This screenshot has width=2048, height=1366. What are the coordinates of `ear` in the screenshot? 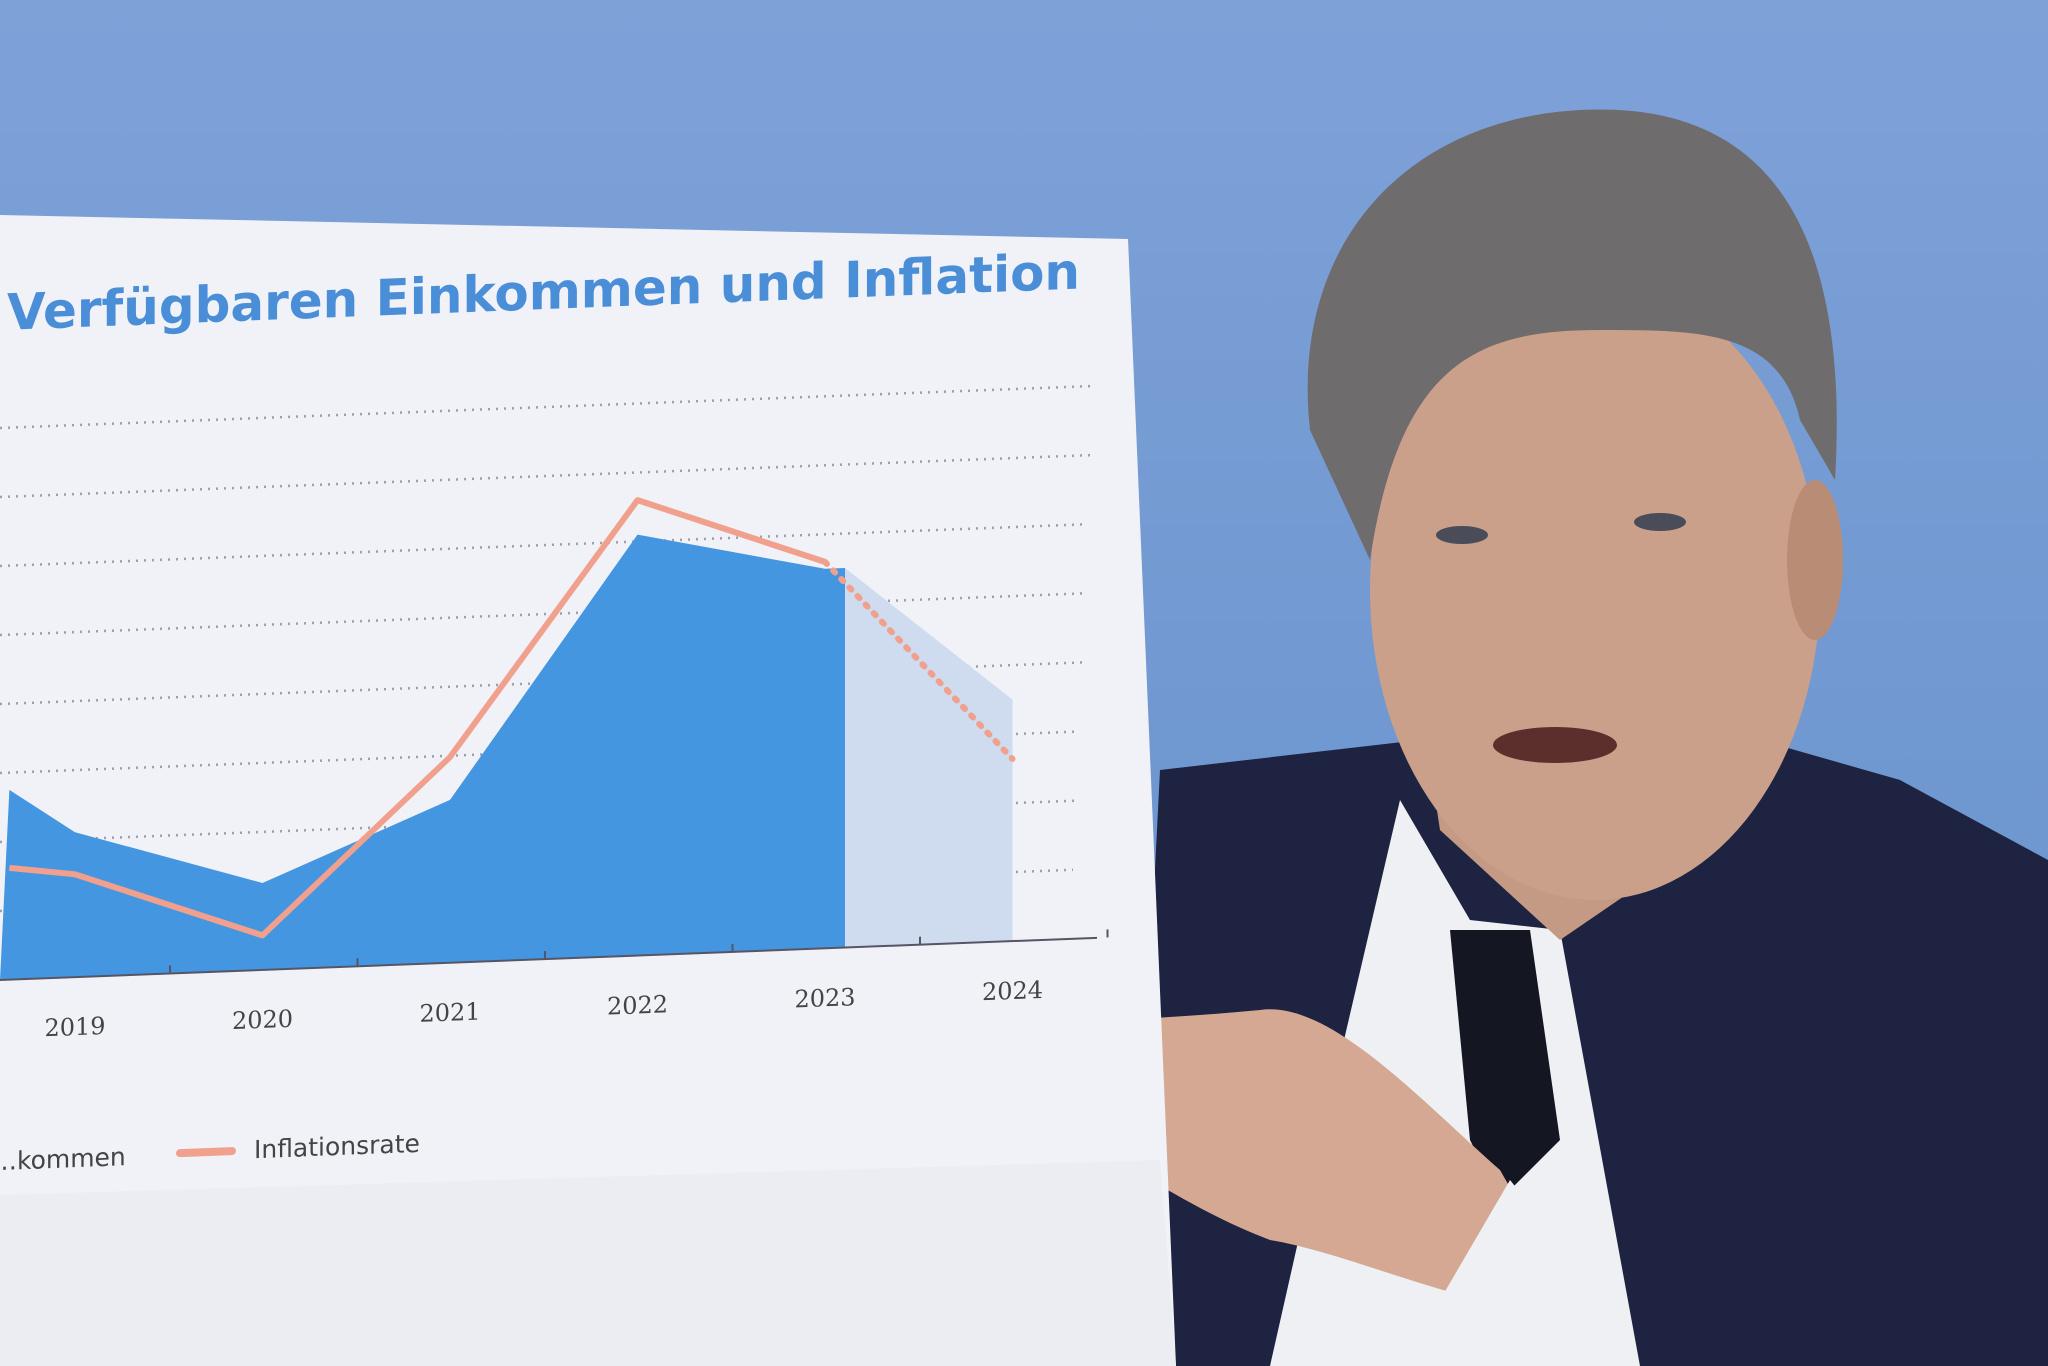 It's located at (1815, 560).